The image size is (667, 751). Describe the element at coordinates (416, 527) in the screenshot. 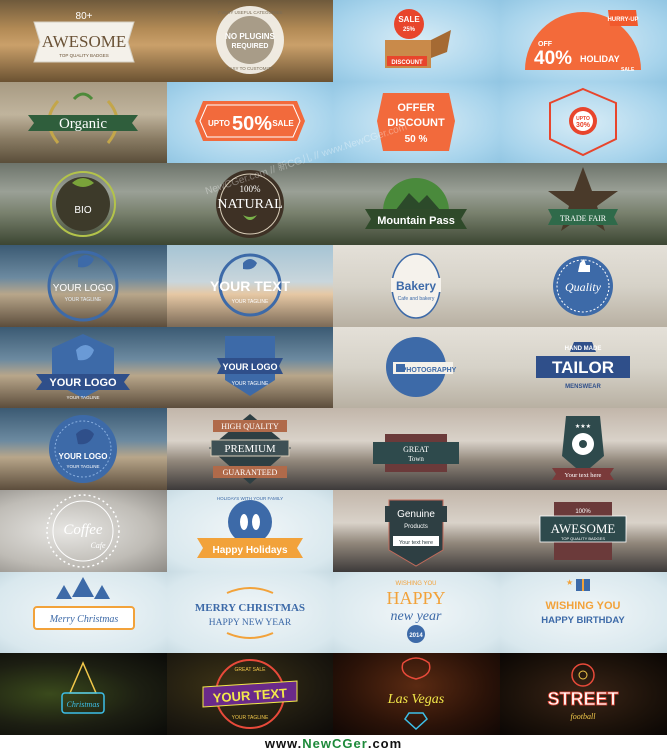

I see `products-text: Products` at that location.